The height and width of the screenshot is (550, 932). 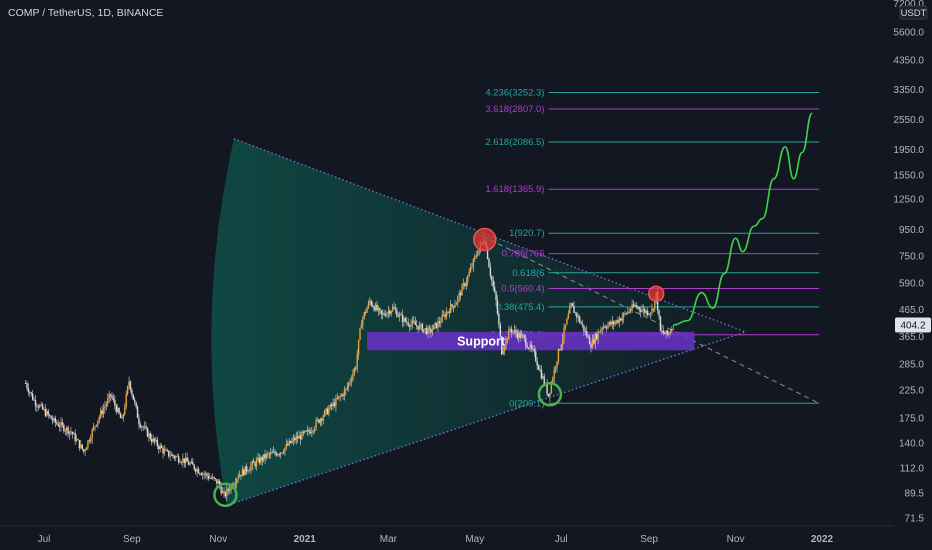 What do you see at coordinates (305, 539) in the screenshot?
I see `time-tick: 2021` at bounding box center [305, 539].